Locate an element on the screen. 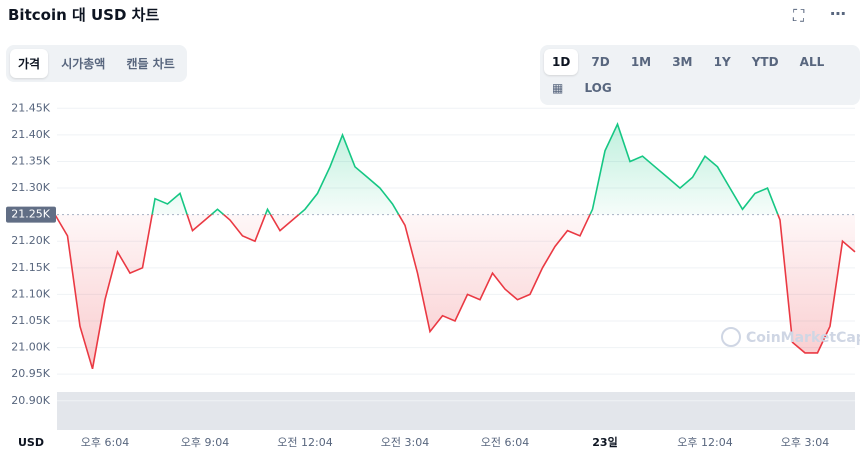 The height and width of the screenshot is (454, 860). range-button: 1M is located at coordinates (641, 62).